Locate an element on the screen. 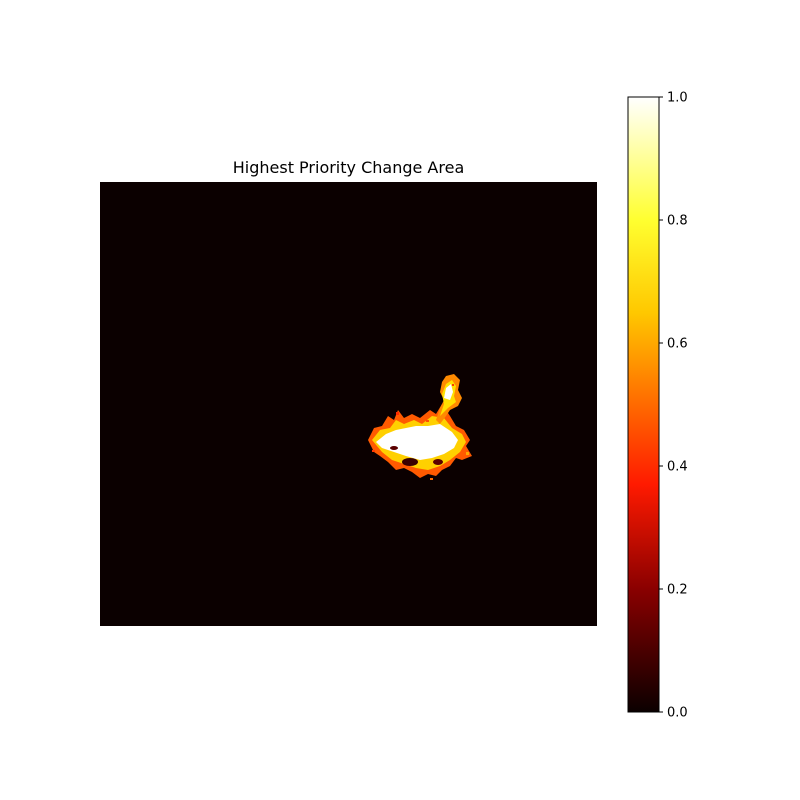 The width and height of the screenshot is (800, 800). hotspot-cluster is located at coordinates (420, 427).